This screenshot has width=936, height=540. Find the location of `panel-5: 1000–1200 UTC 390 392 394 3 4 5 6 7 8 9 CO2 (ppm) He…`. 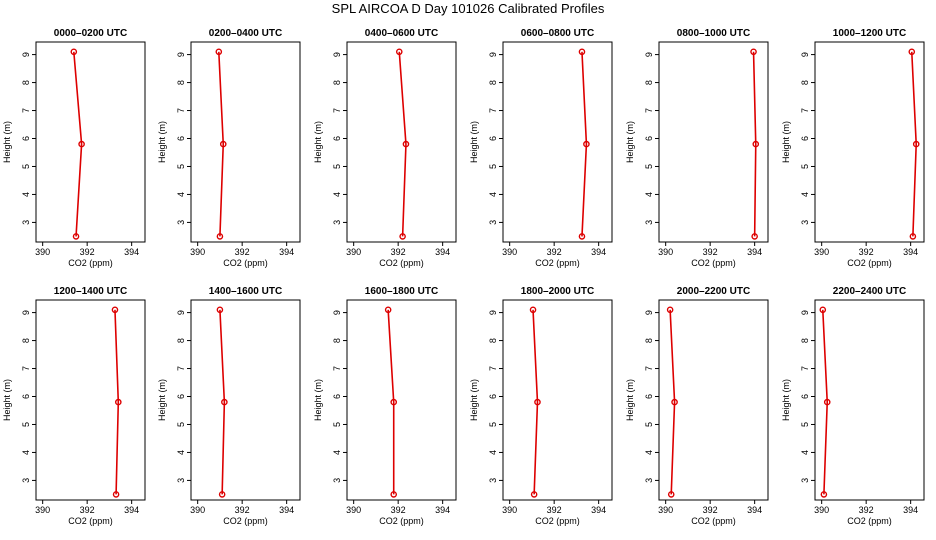

panel-5: 1000–1200 UTC 390 392 394 3 4 5 6 7 8 9 CO2 (ppm) He… is located at coordinates (853, 148).